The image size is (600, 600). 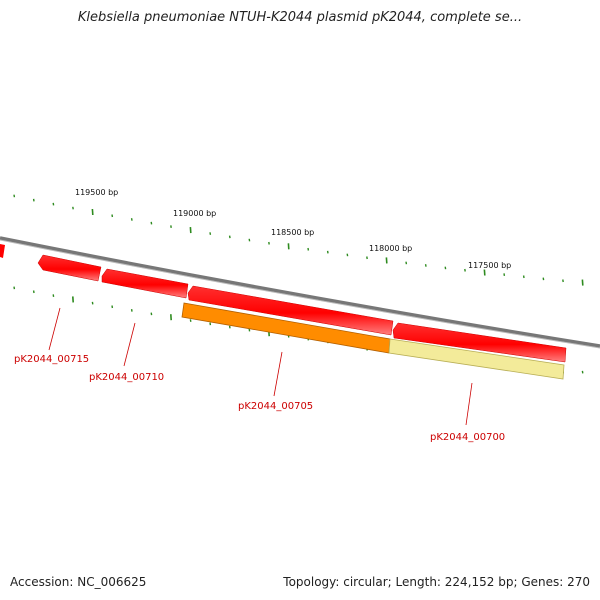 I want to click on gene-label-pK2044_00705: pK2044_00705, so click(x=275, y=406).